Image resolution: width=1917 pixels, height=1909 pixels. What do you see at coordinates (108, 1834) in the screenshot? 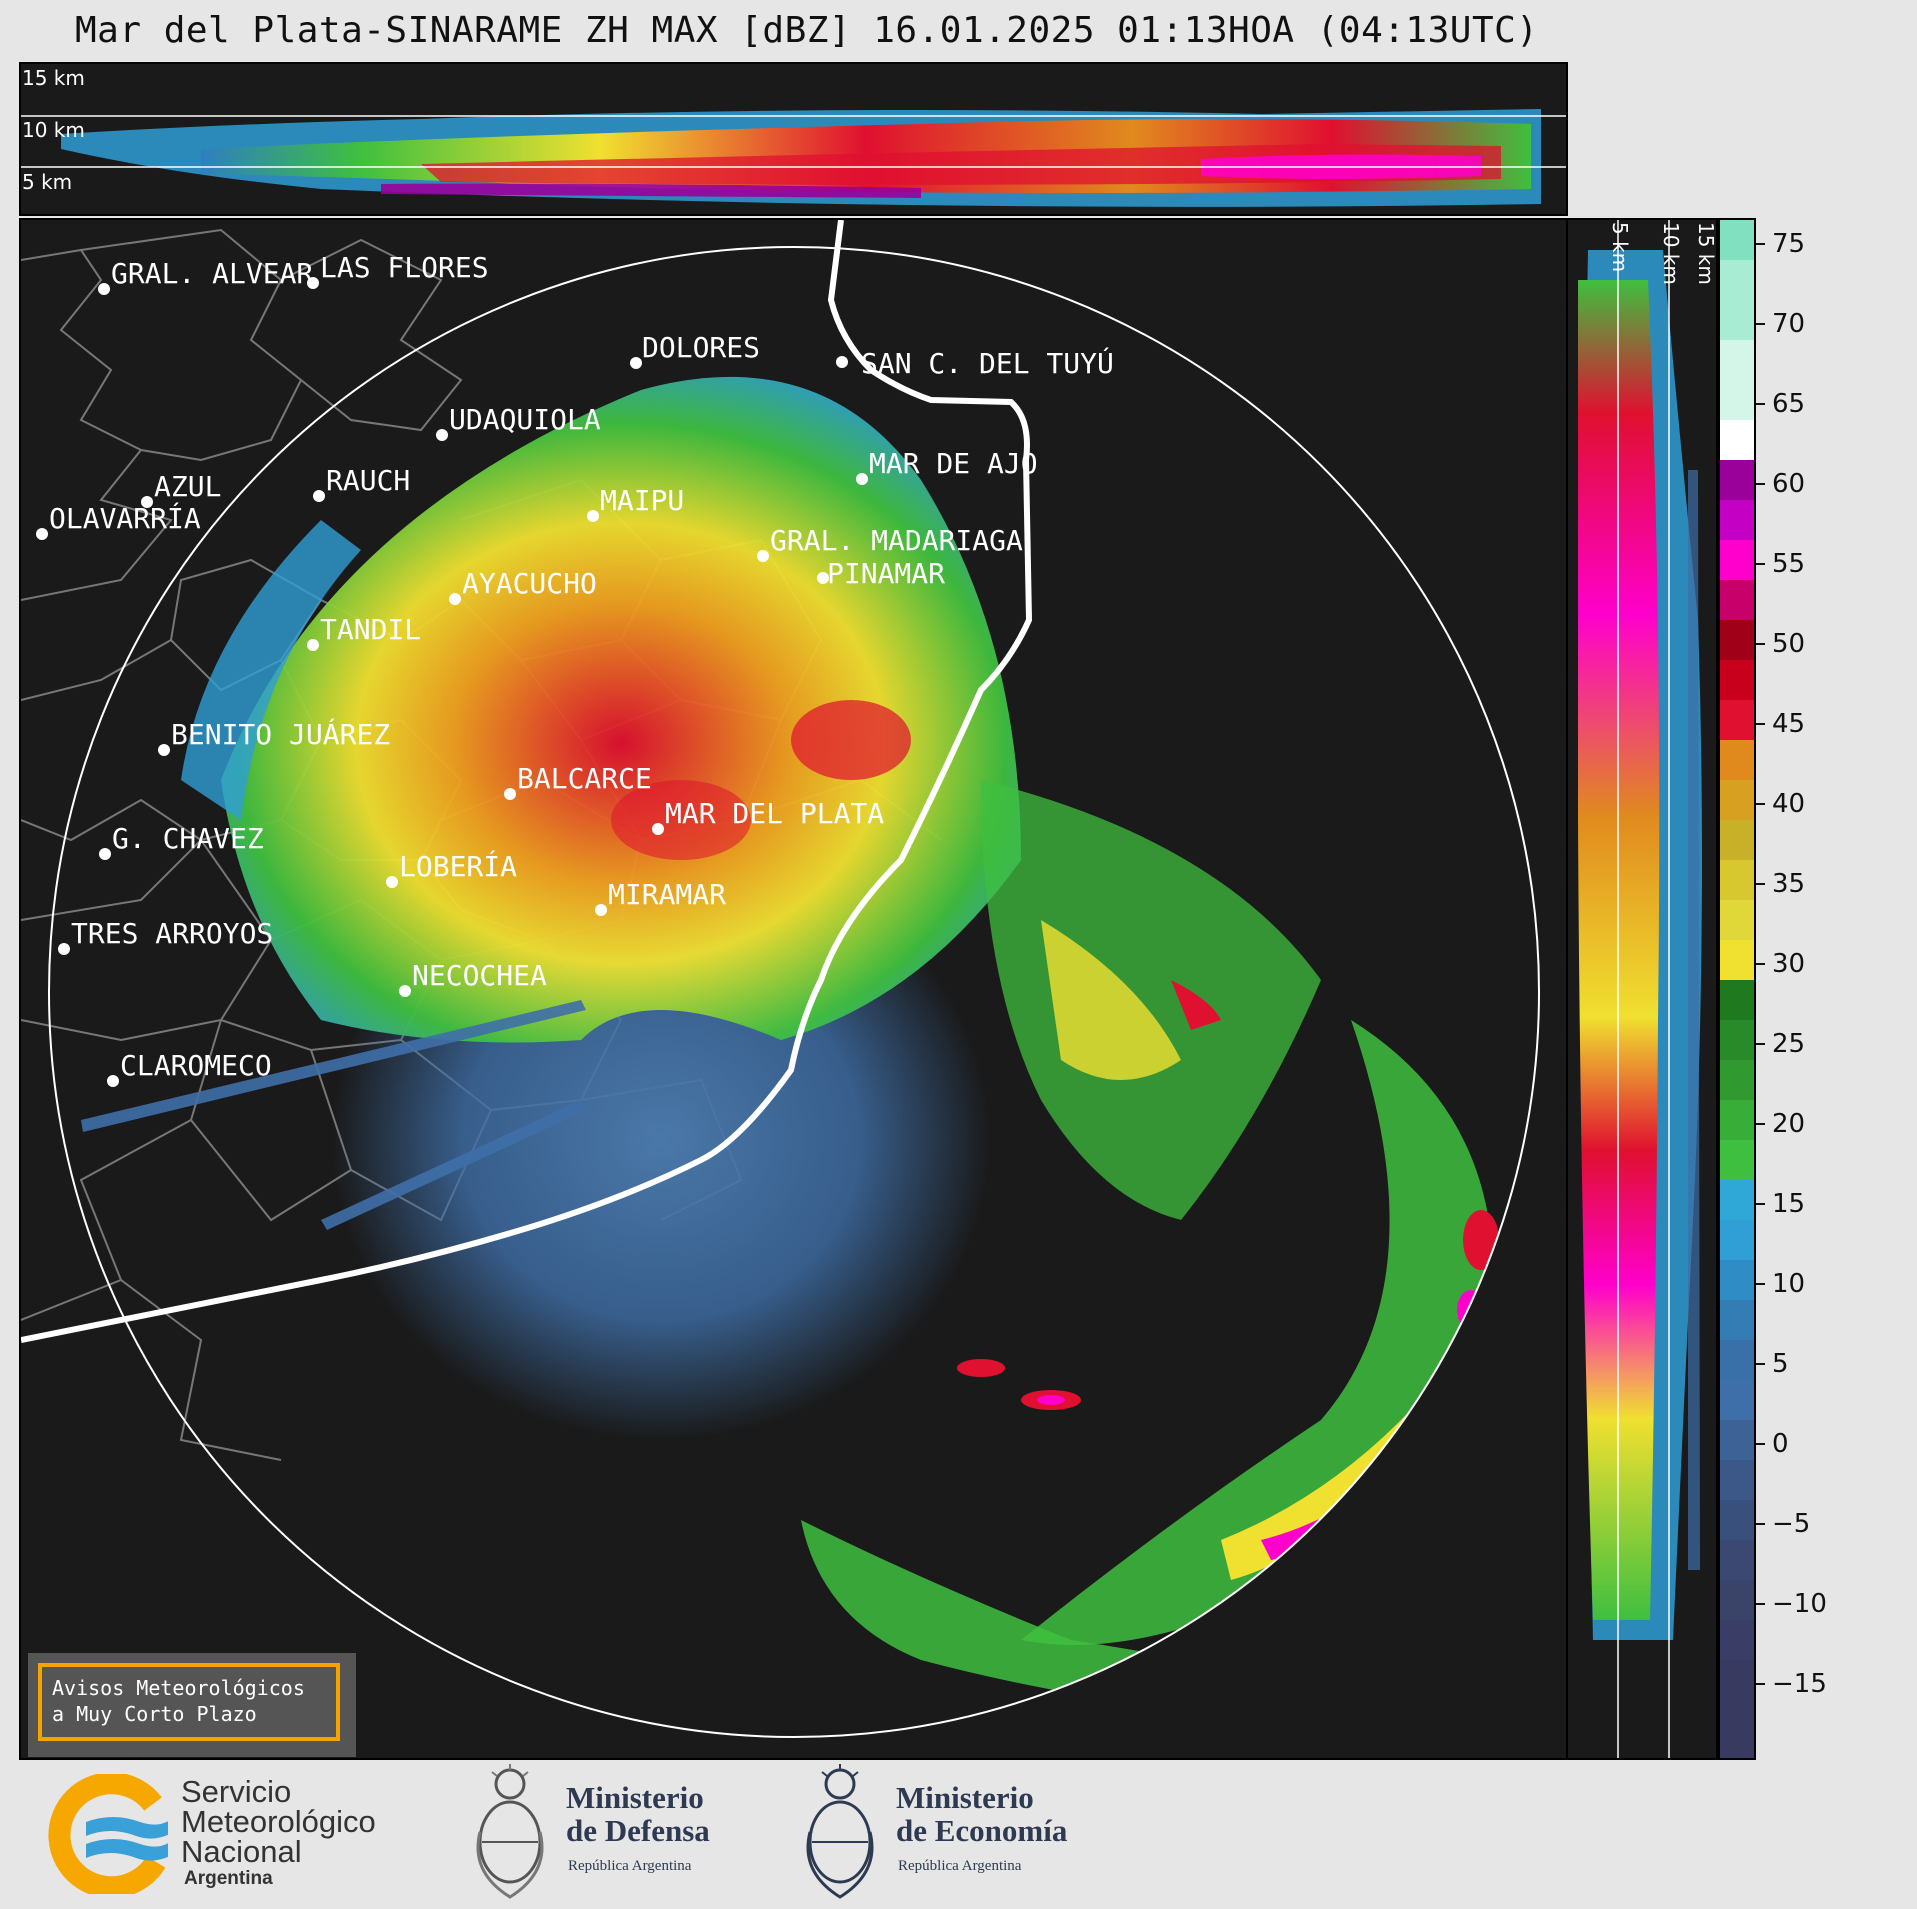
I see `smn-logo-icon` at bounding box center [108, 1834].